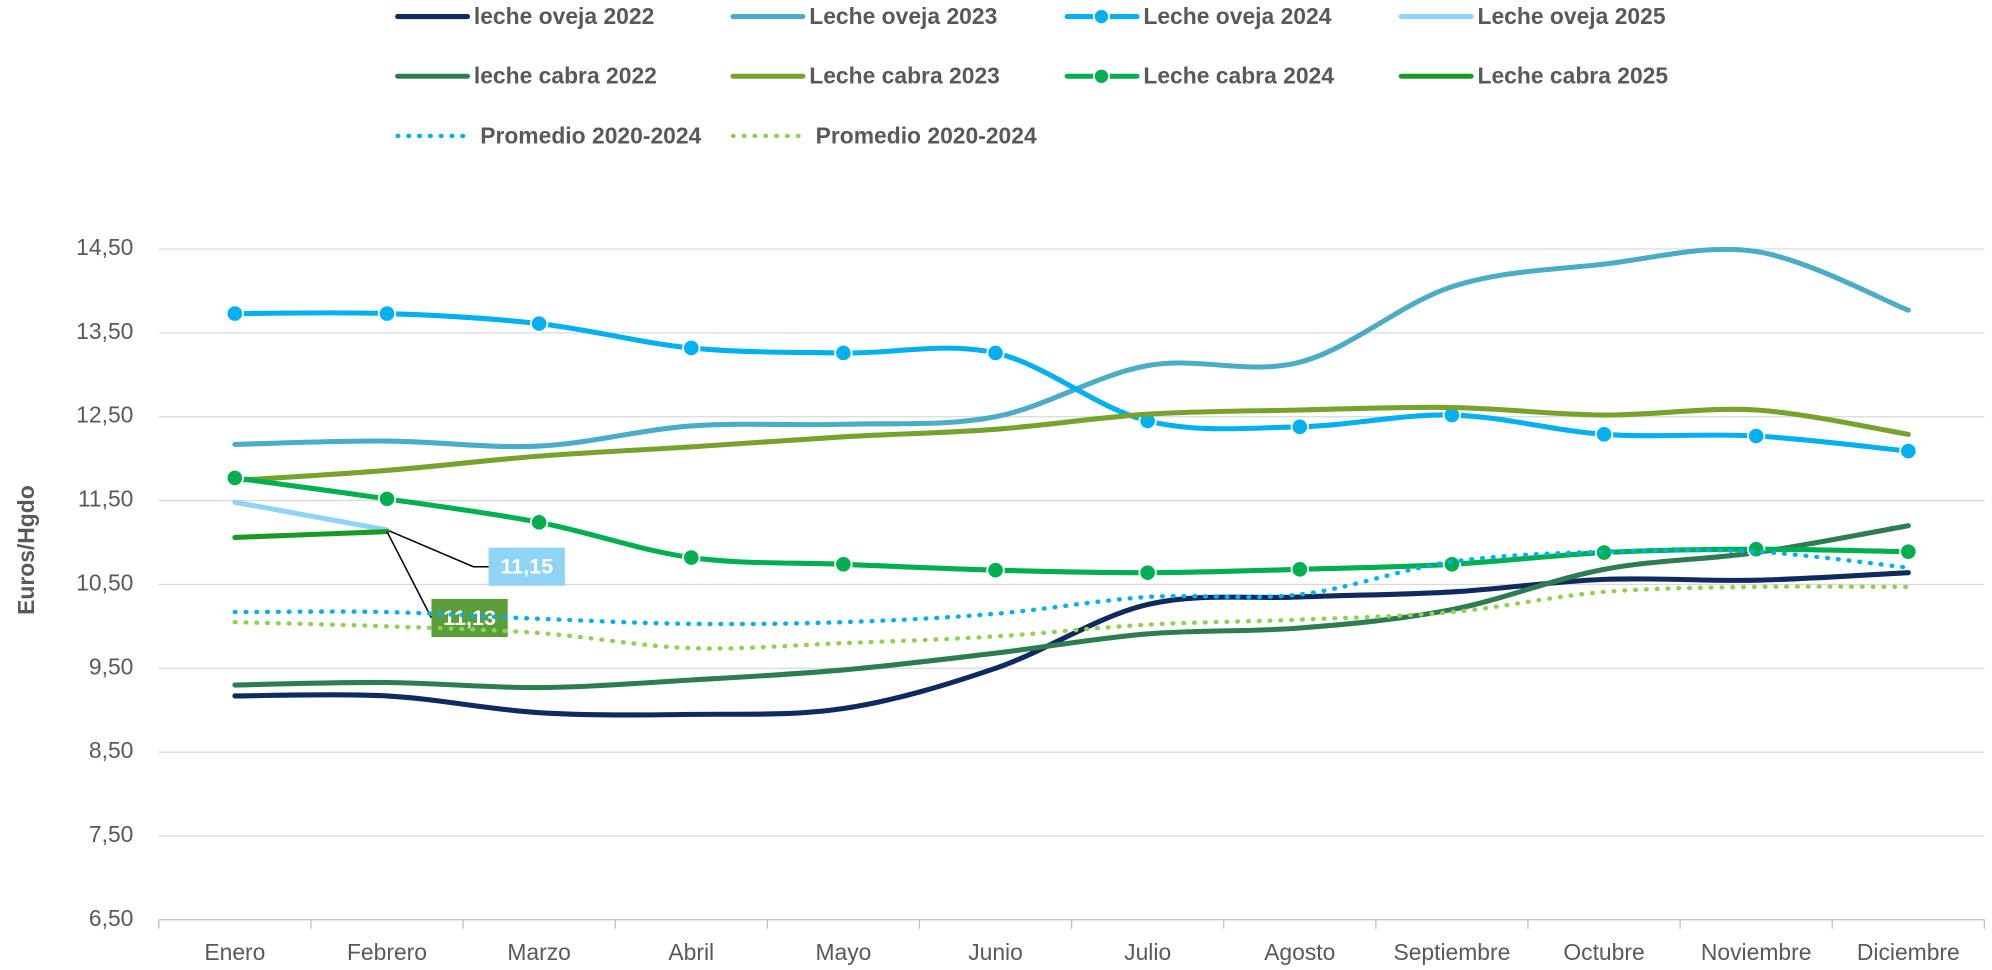 Image resolution: width=1992 pixels, height=970 pixels. Describe the element at coordinates (234, 952) in the screenshot. I see `x-tick-label: Enero` at that location.